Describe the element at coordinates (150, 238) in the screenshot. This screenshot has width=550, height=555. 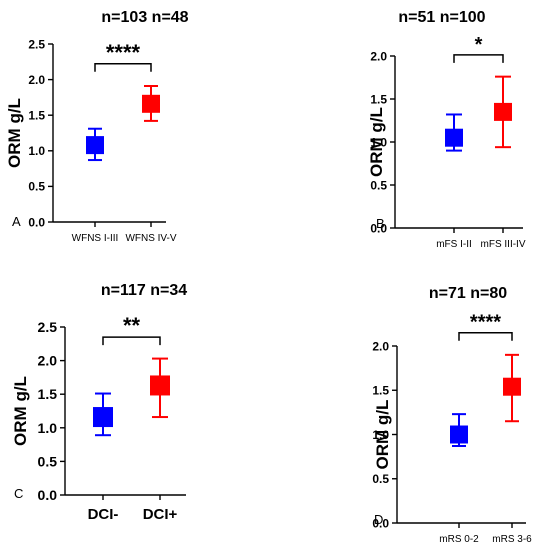
I see `x-tick-label: WFNS IV-V` at that location.